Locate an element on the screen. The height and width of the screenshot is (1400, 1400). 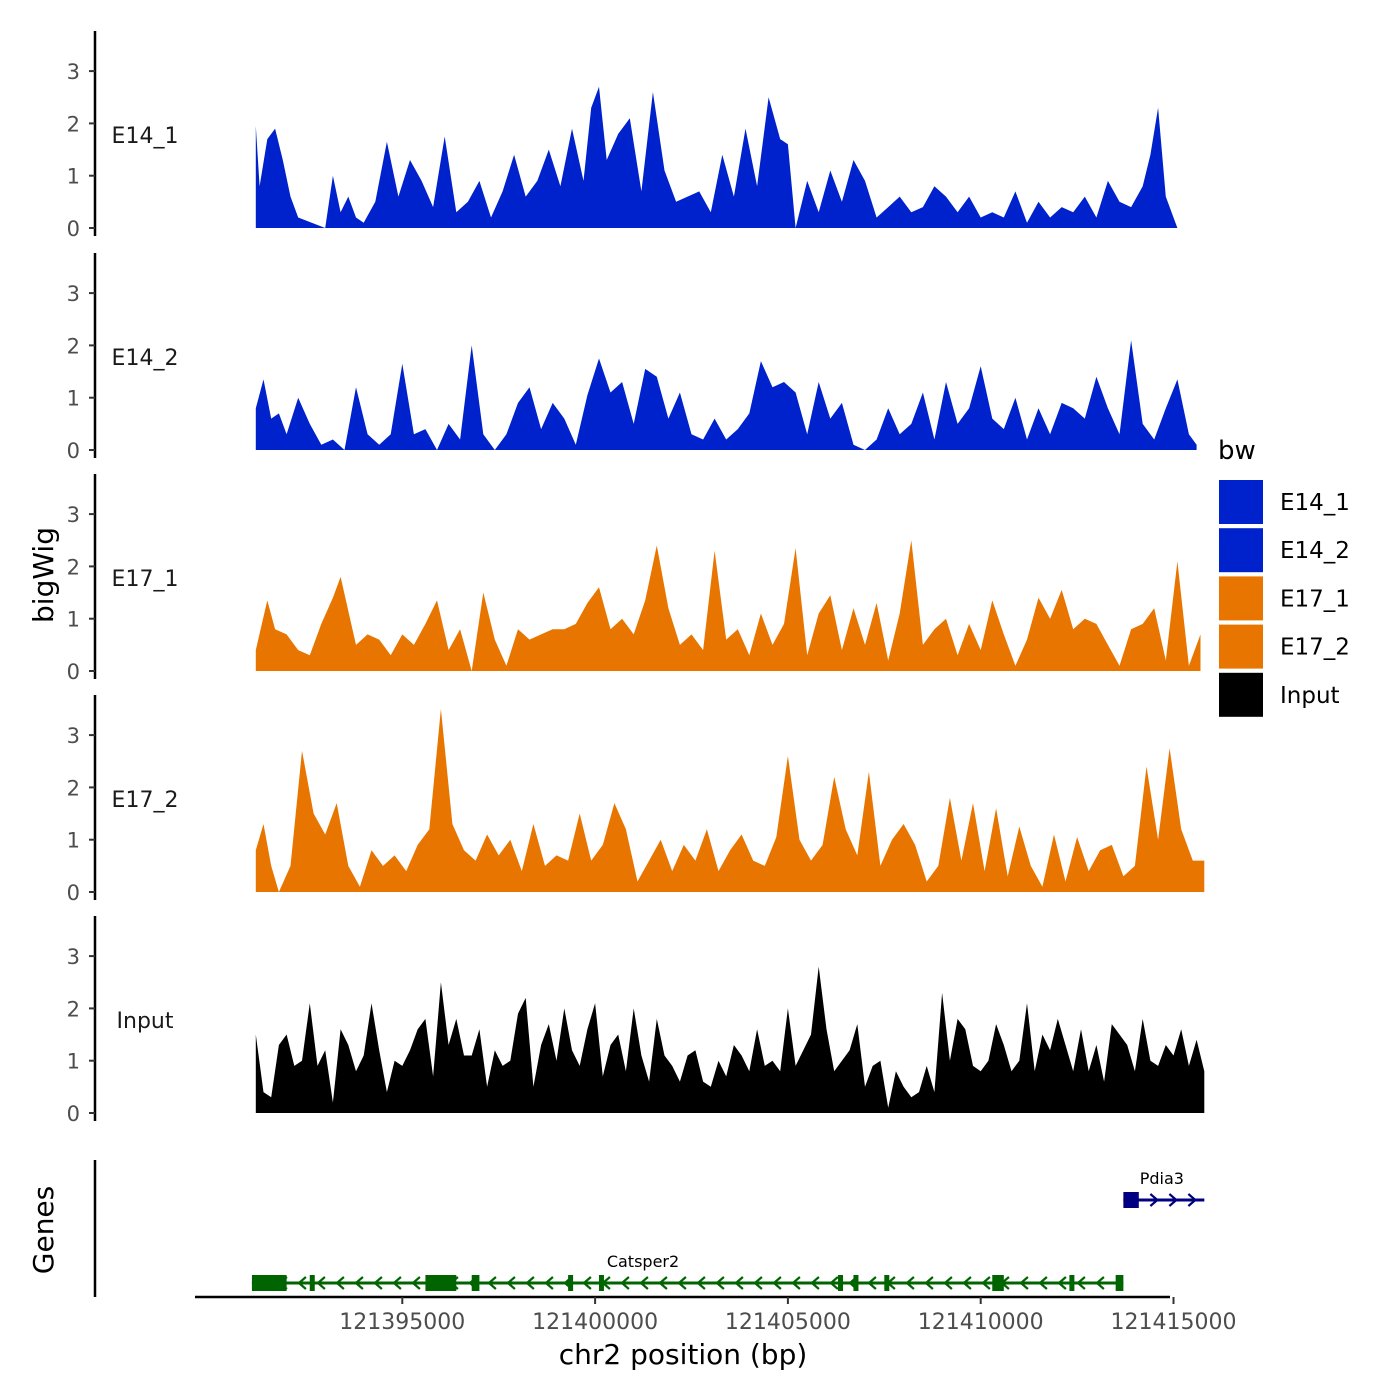
legend-label-Input: Input is located at coordinates (1310, 696).